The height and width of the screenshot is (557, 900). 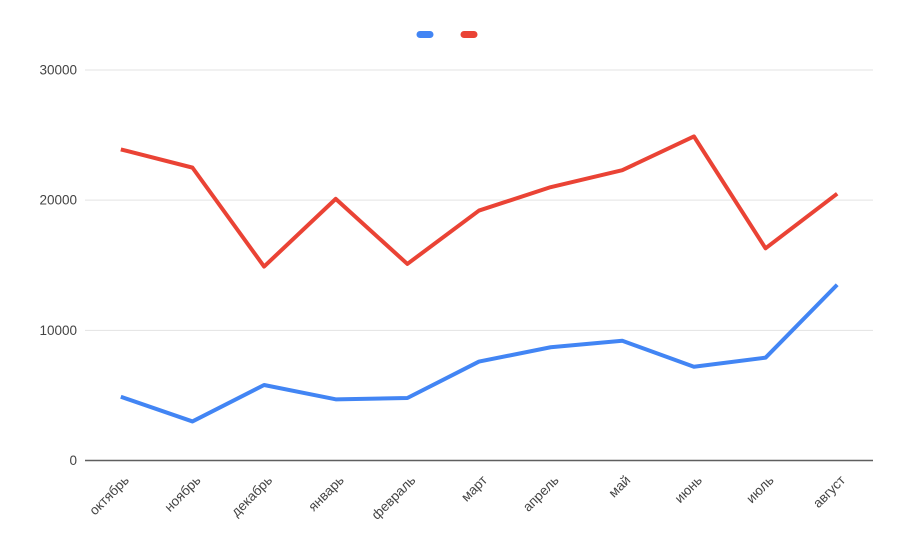 What do you see at coordinates (108, 495) in the screenshot?
I see `x-axis-category-label: октябрь` at bounding box center [108, 495].